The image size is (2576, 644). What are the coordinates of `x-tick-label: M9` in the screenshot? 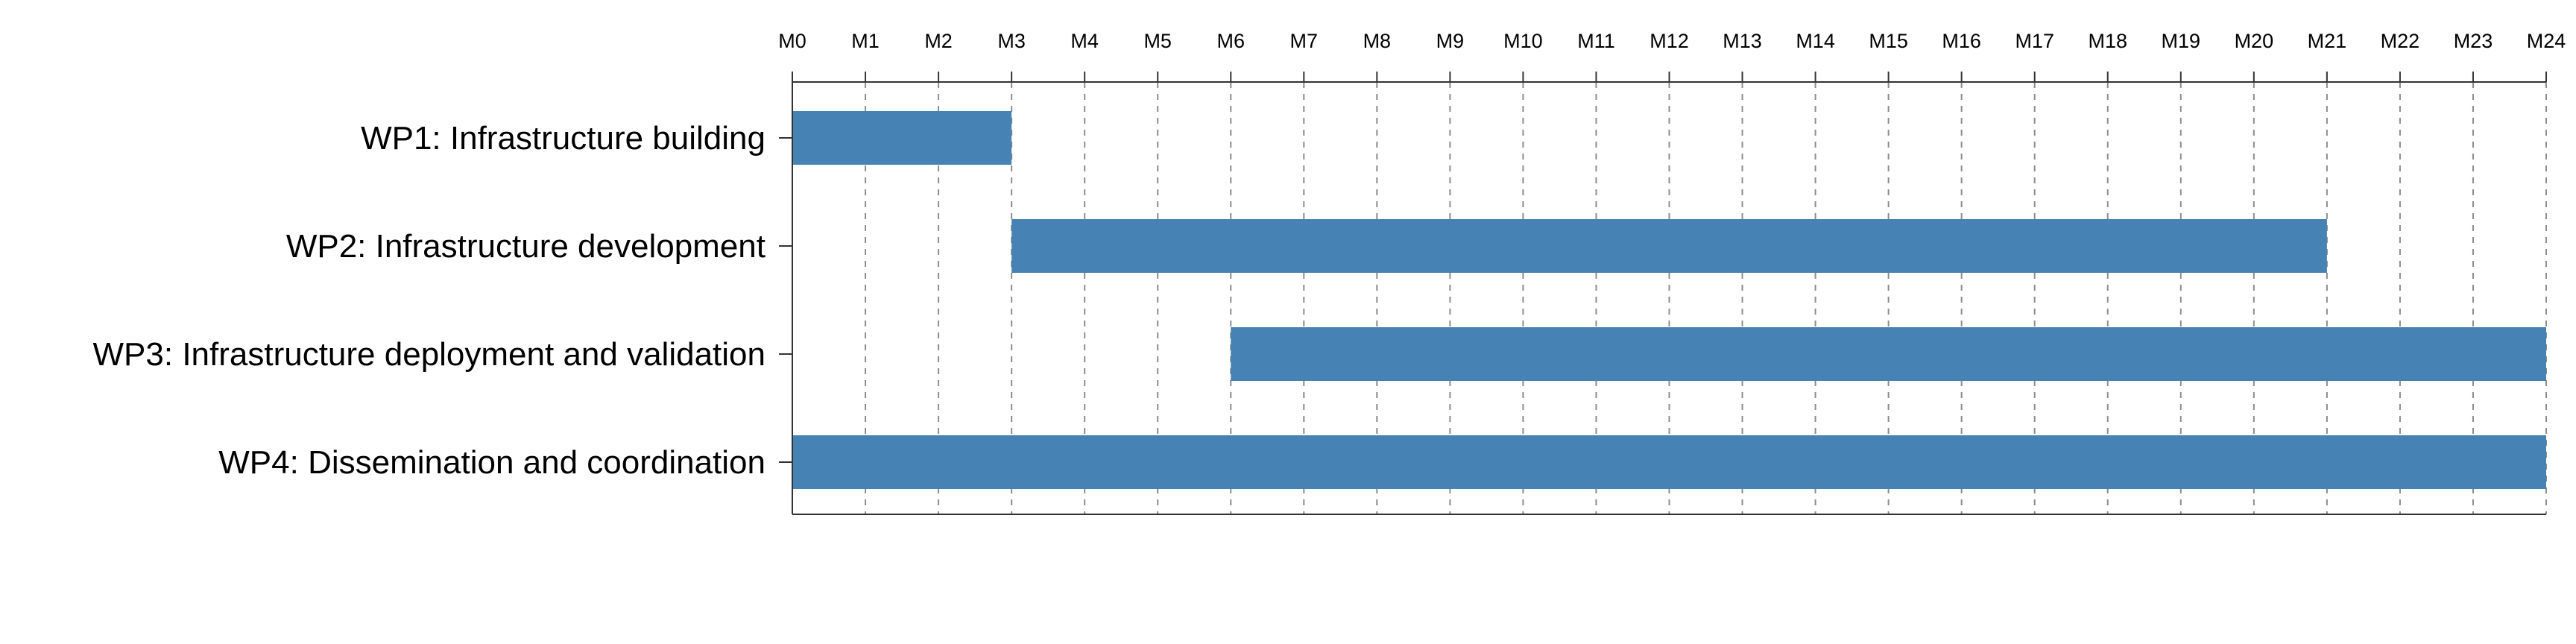 It's located at (1450, 41).